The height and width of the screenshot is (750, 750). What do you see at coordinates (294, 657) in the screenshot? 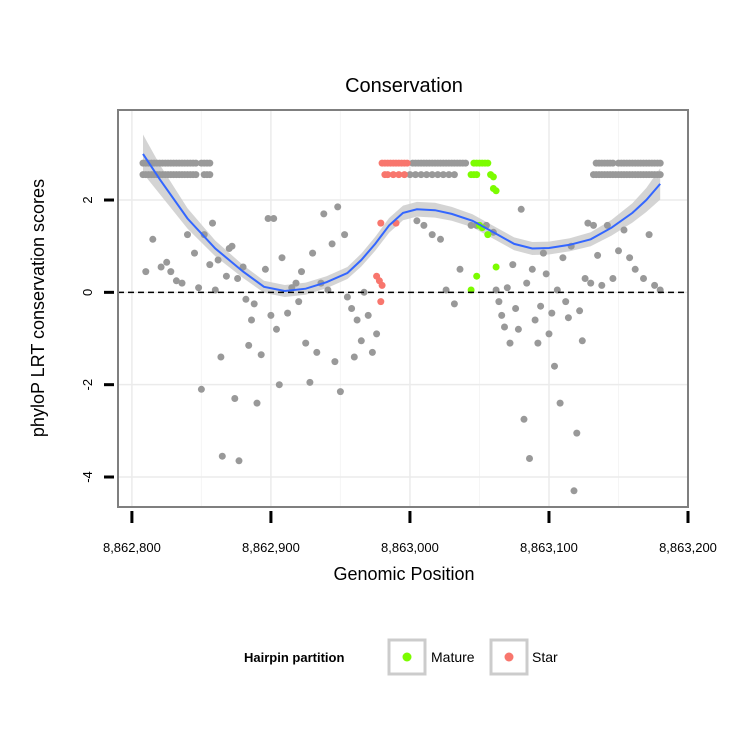
I see `legend-title: Hairpin partition` at bounding box center [294, 657].